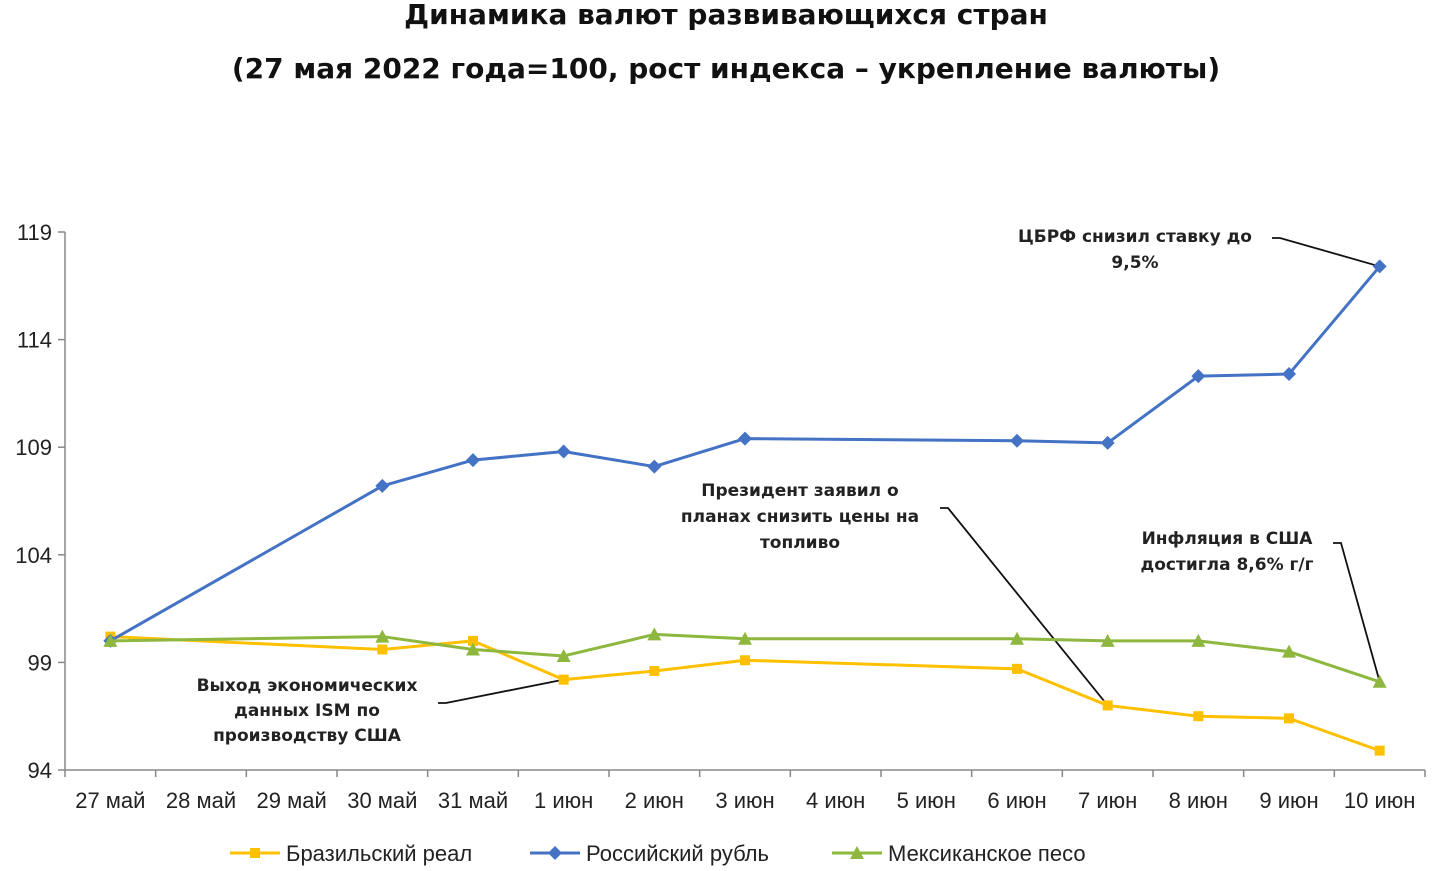 The width and height of the screenshot is (1440, 871). I want to click on x-tick-label: 7 июн, so click(1107, 800).